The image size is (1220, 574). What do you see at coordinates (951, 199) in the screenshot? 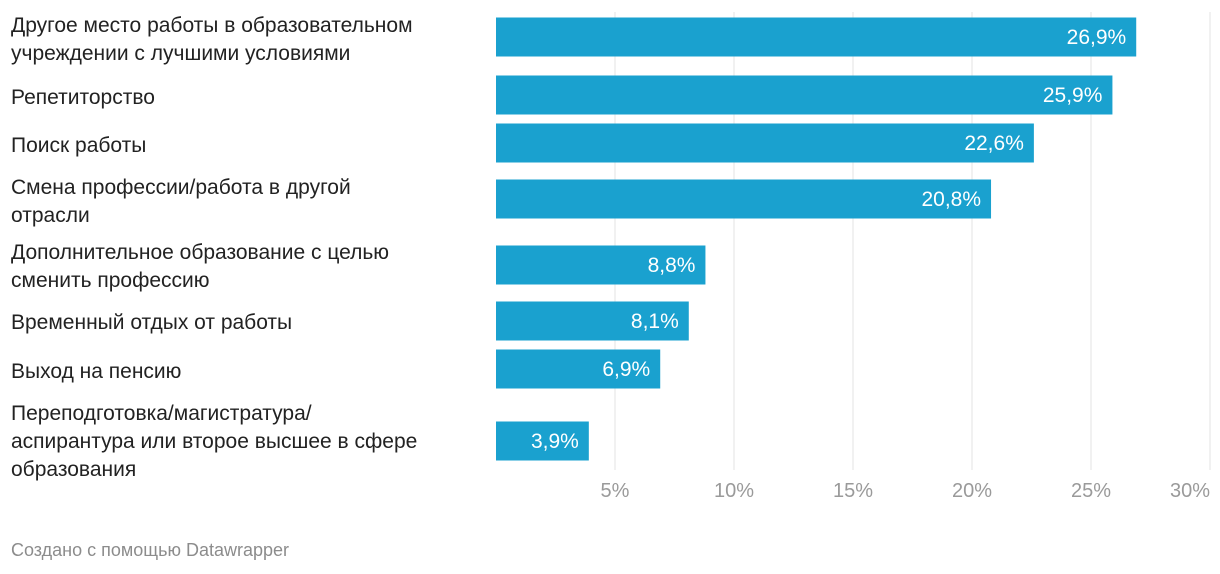
I see `bar-value-label: 20,8%` at bounding box center [951, 199].